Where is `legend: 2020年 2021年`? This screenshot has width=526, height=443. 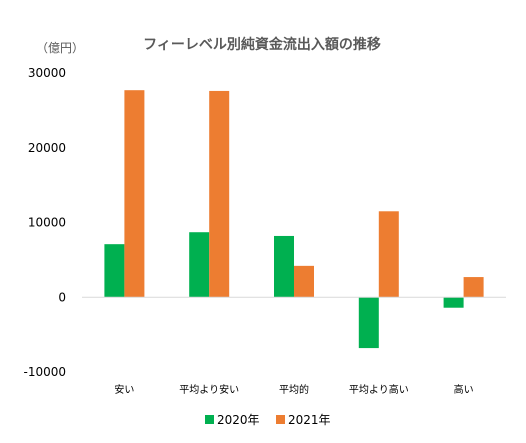 legend: 2020年 2021年 is located at coordinates (268, 420).